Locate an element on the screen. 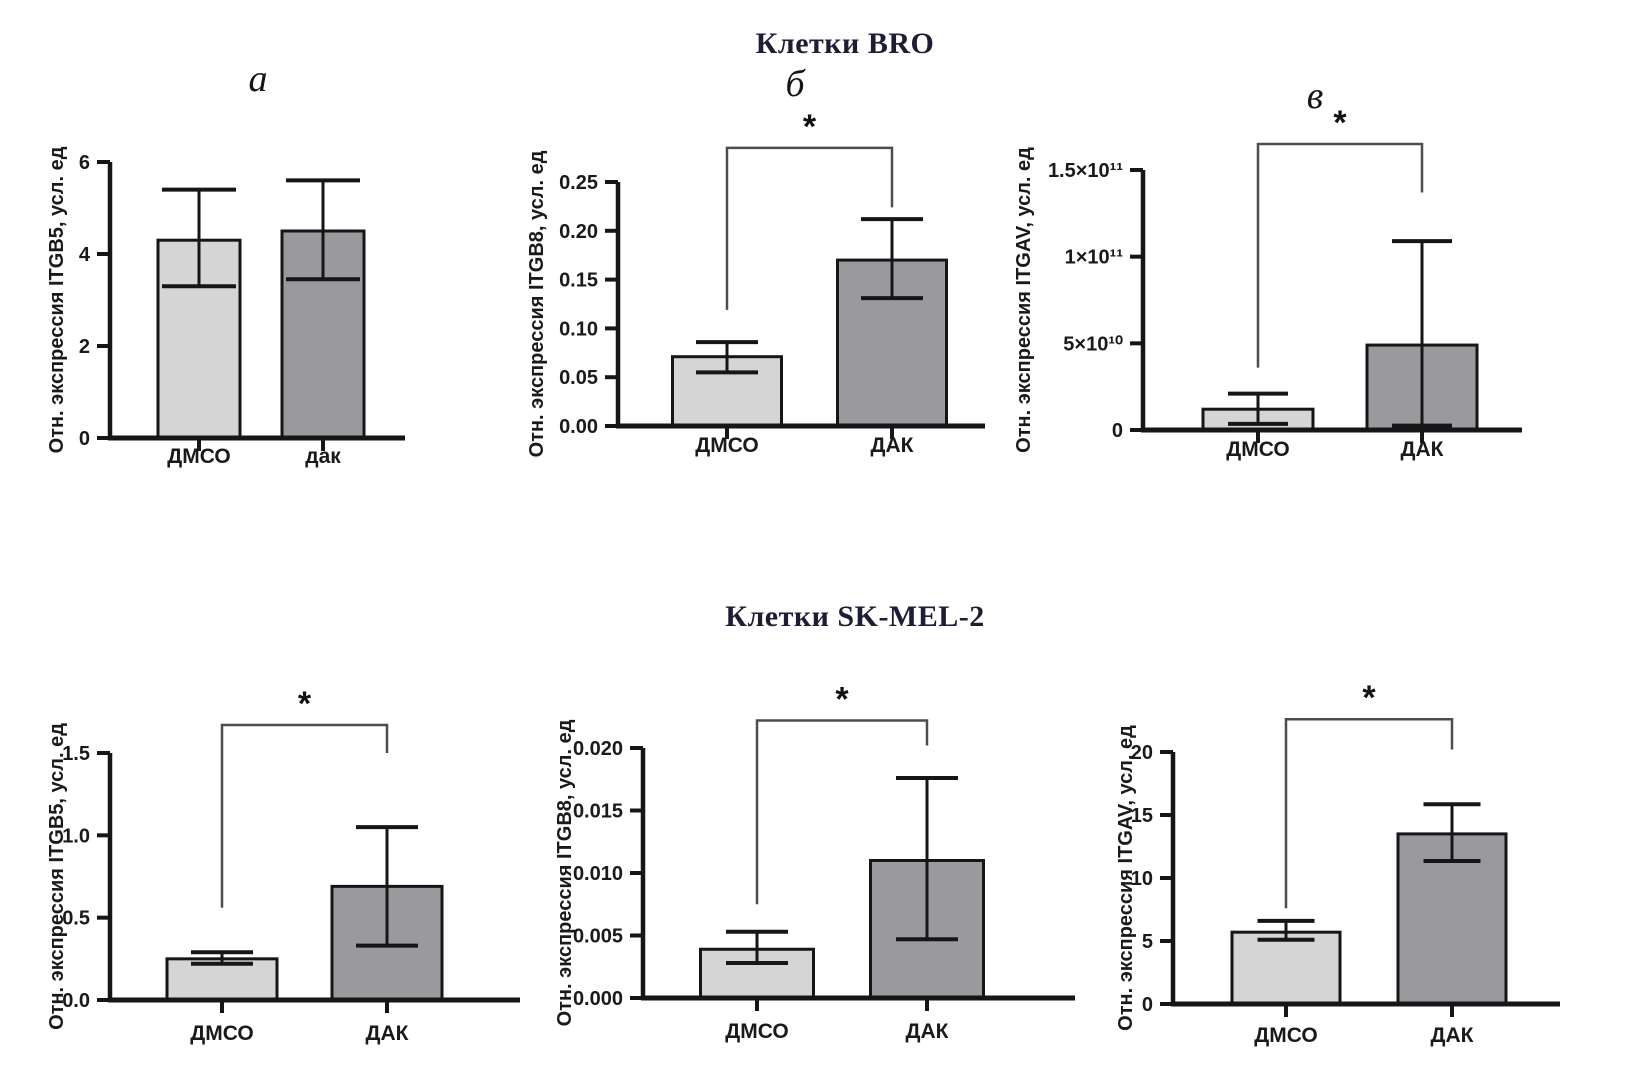  y-tick-label: 1.5×10¹¹ is located at coordinates (1085, 171).